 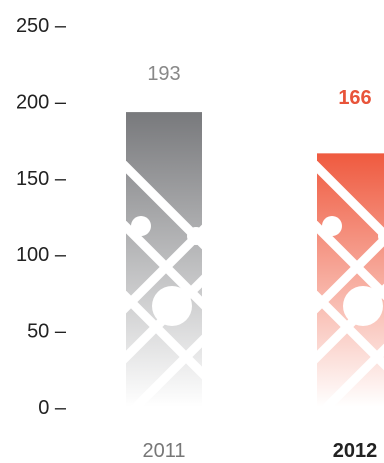 I want to click on value-label-2012: 166, so click(x=354, y=98).